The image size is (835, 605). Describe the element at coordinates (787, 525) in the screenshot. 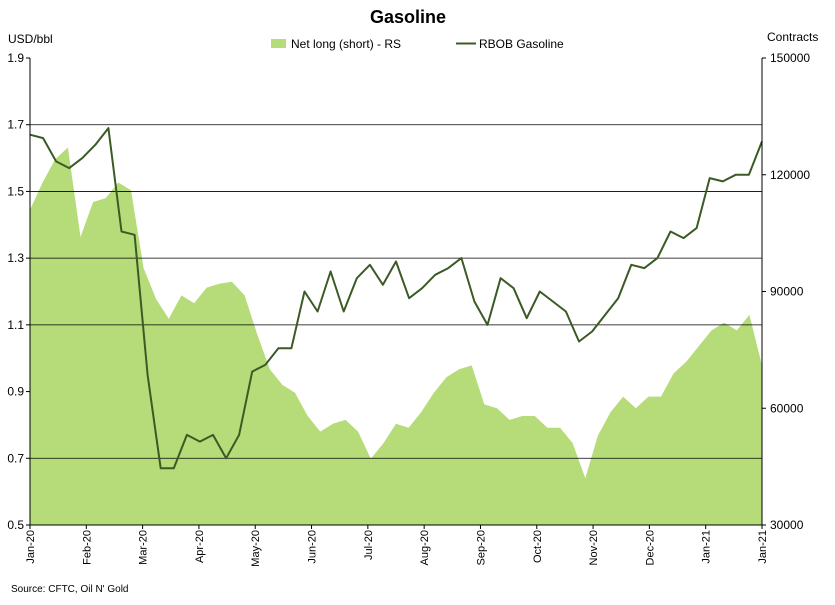

I see `right-tick-label: 30000` at that location.